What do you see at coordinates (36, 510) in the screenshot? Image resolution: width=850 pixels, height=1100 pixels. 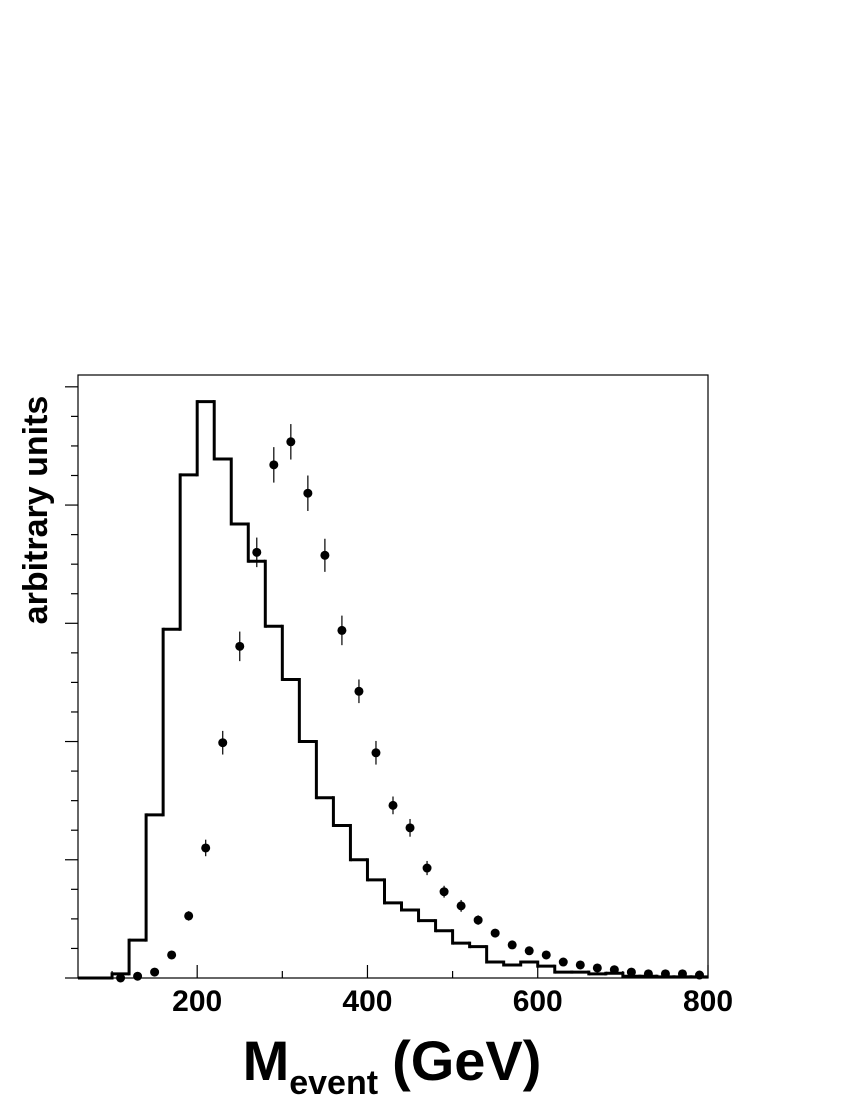 I see `y-axis-label: arbitrary units` at bounding box center [36, 510].